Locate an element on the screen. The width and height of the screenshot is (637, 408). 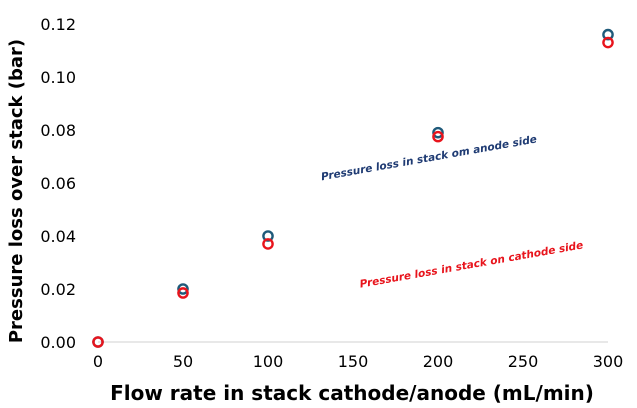
y-tick-label: 0.00 is located at coordinates (58, 342).